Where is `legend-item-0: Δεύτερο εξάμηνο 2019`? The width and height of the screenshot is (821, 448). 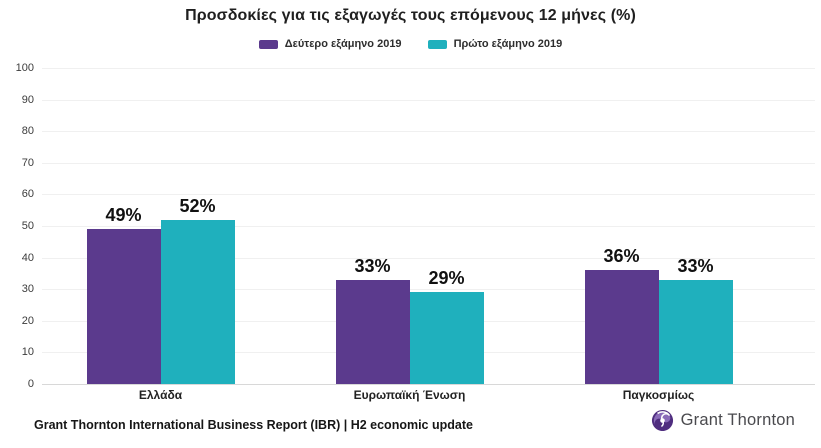 legend-item-0: Δεύτερο εξάμηνο 2019 is located at coordinates (330, 44).